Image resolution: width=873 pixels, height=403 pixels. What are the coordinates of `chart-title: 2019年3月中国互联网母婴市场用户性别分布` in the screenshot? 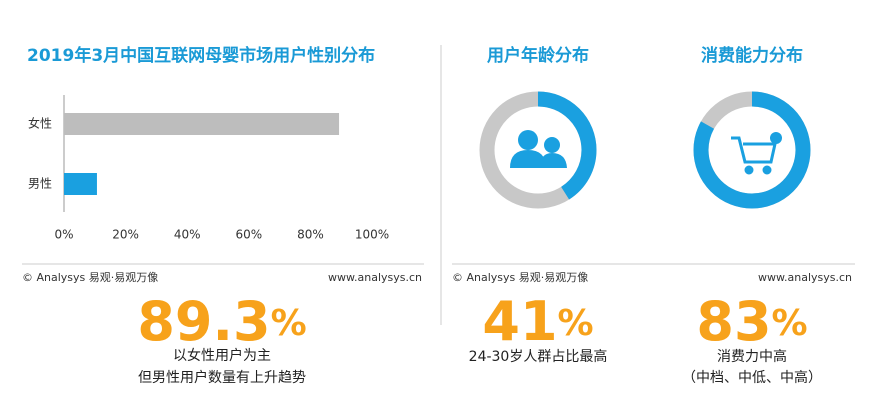 It's located at (201, 55).